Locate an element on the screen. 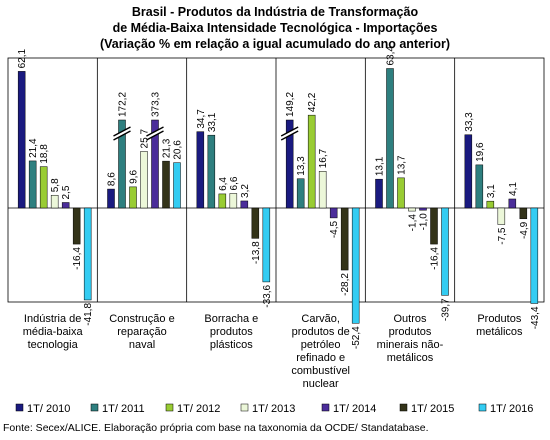 Image resolution: width=550 pixels, height=440 pixels. data-label: 42,2 is located at coordinates (312, 102).